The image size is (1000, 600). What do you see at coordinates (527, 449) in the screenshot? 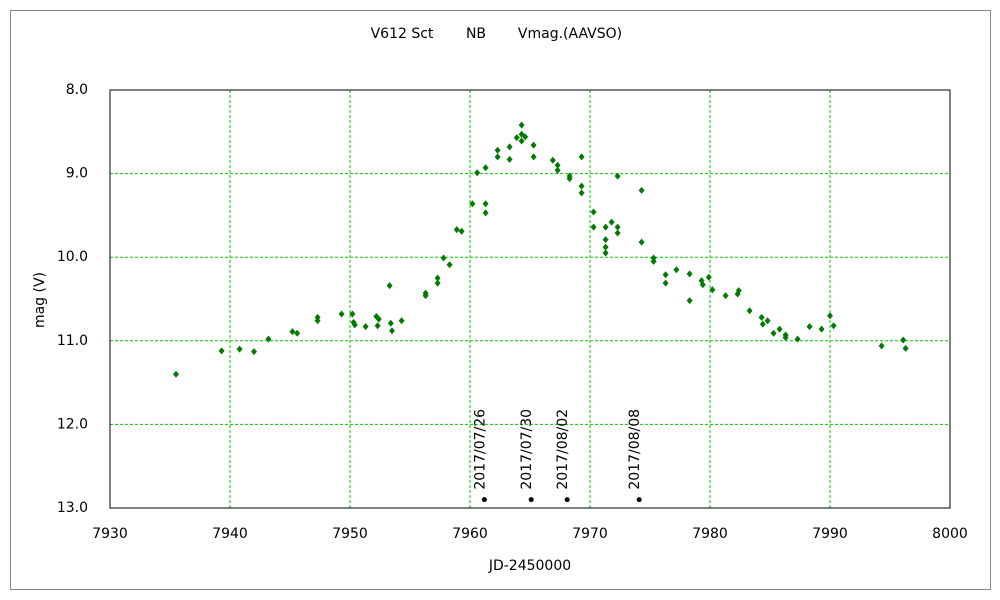
I see `annotation-label: 2017/07/30` at bounding box center [527, 449].